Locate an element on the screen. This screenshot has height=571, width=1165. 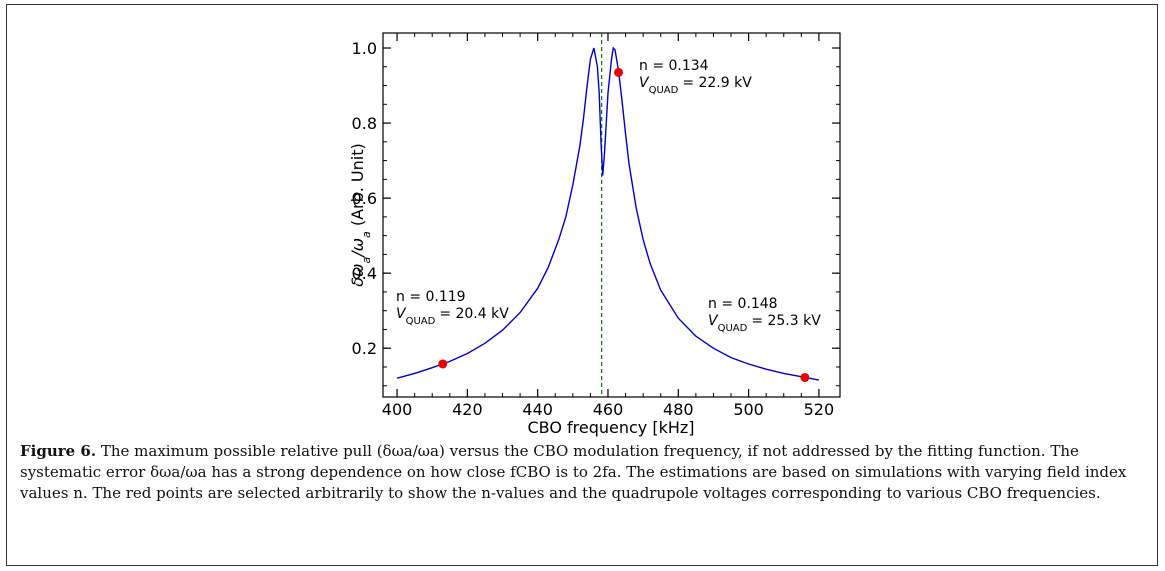
x-tick-label: 520 is located at coordinates (819, 409).